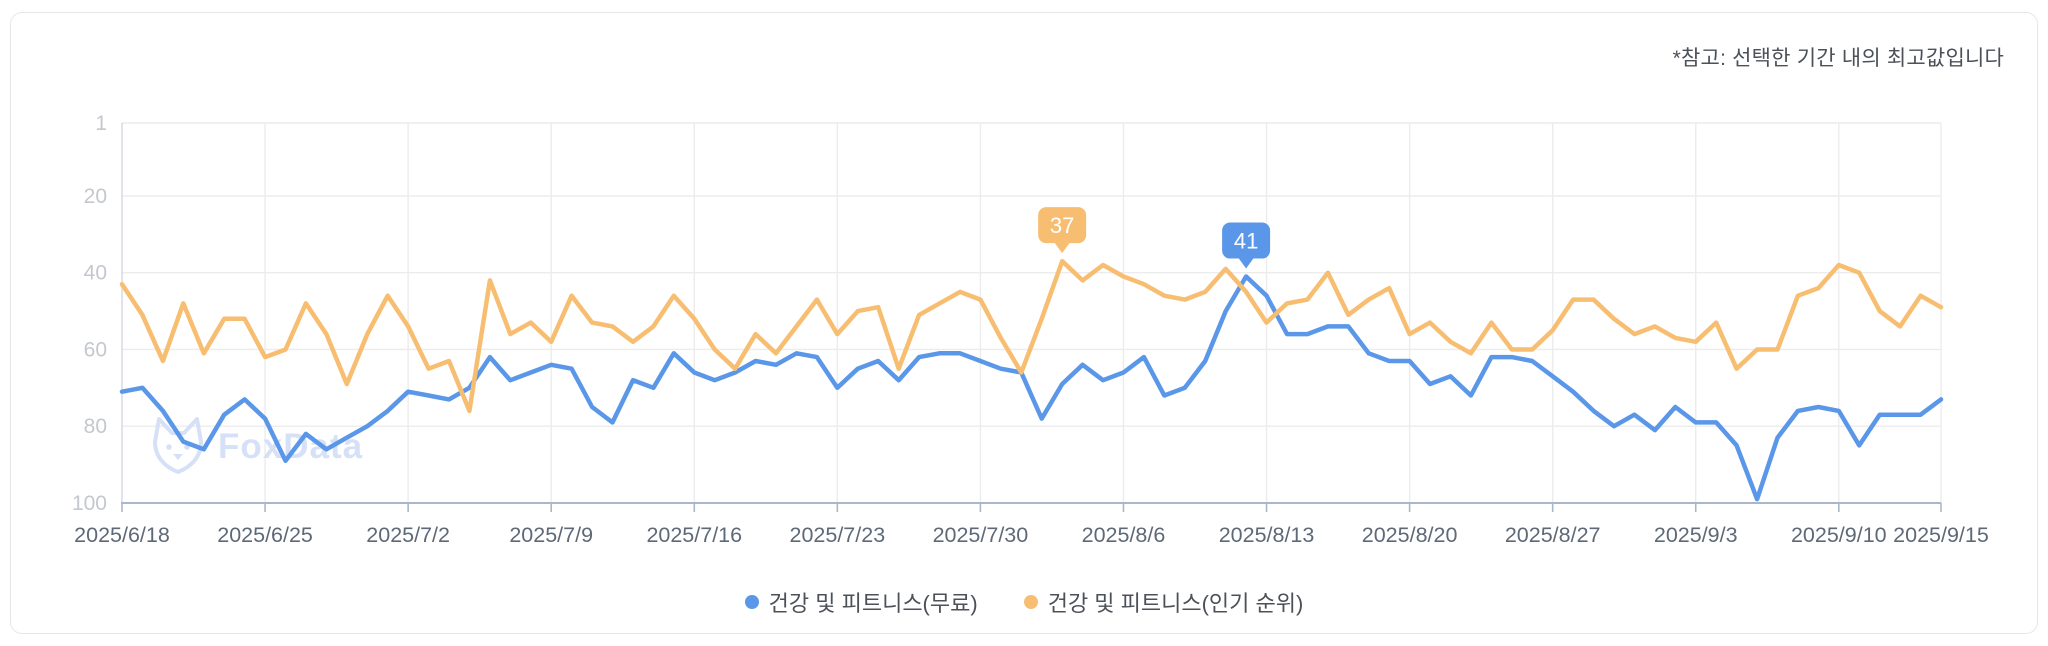 This screenshot has width=2048, height=646. What do you see at coordinates (1124, 535) in the screenshot?
I see `x-axis-label: 2025/8/6` at bounding box center [1124, 535].